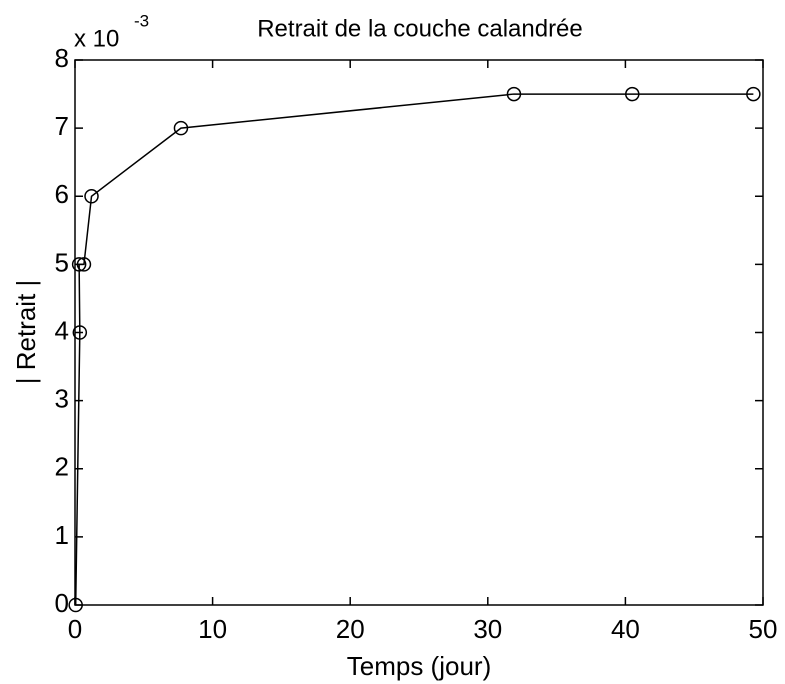  What do you see at coordinates (62, 535) in the screenshot?
I see `y-tick-label: 1` at bounding box center [62, 535].